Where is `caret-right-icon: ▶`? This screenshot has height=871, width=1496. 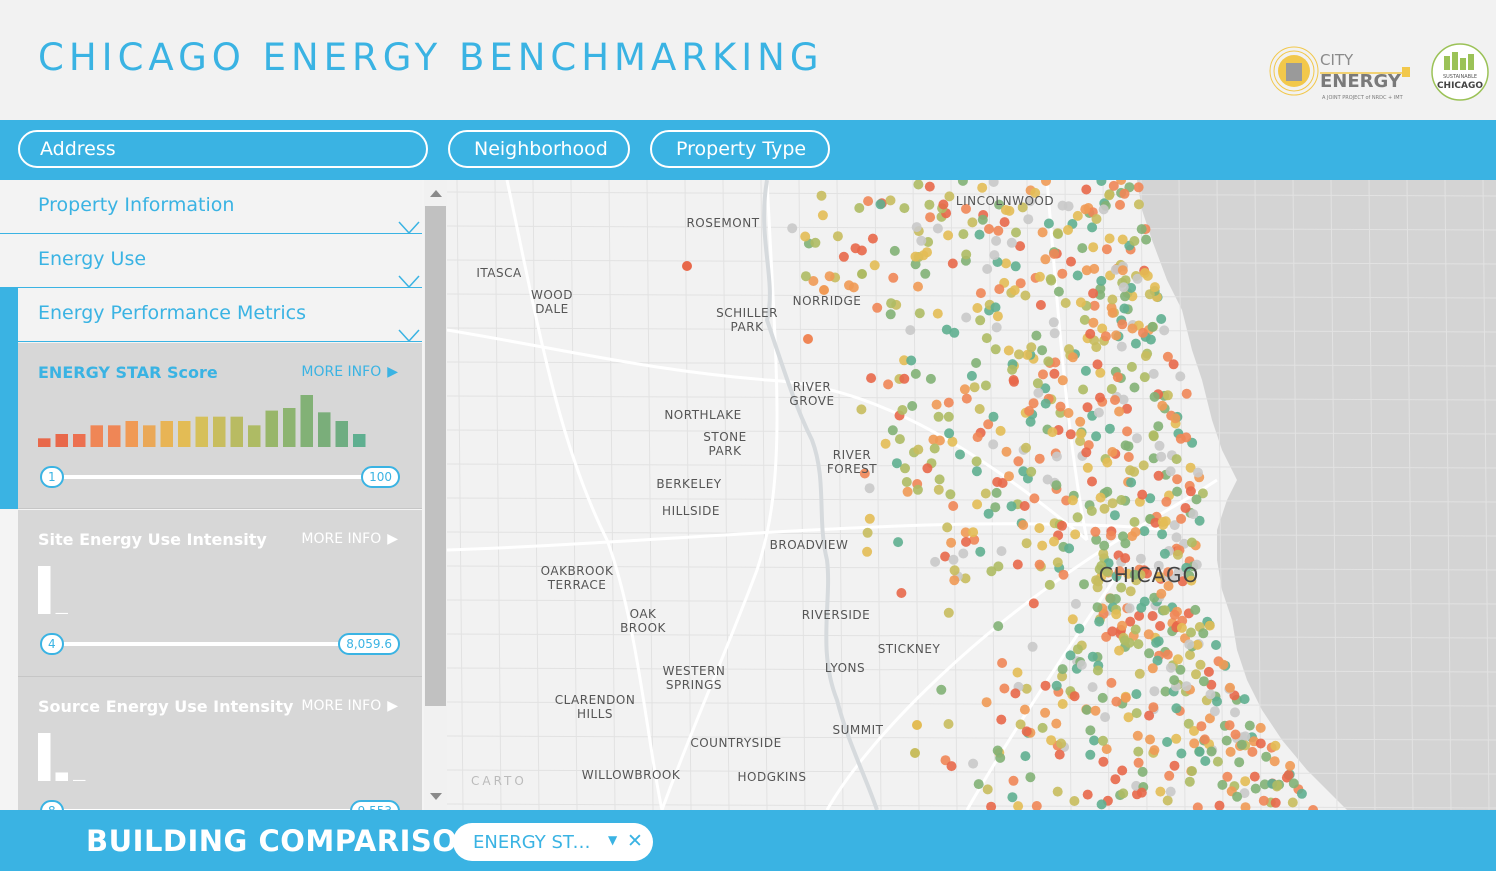 caret-right-icon: ▶ is located at coordinates (392, 539).